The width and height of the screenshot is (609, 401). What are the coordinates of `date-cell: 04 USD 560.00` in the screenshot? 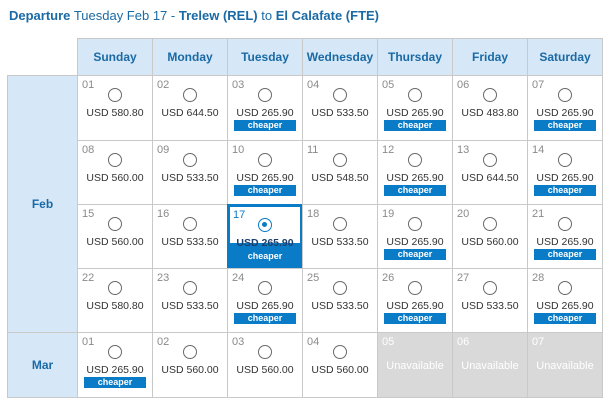 It's located at (340, 365).